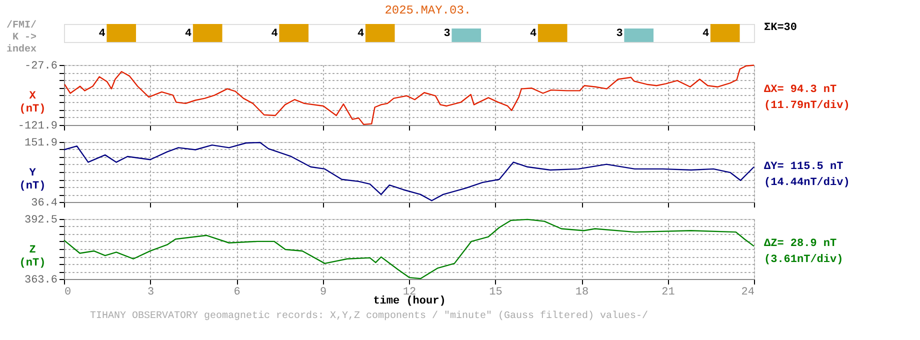 The height and width of the screenshot is (340, 920). Describe the element at coordinates (150, 292) in the screenshot. I see `x-tick-label: 3` at that location.